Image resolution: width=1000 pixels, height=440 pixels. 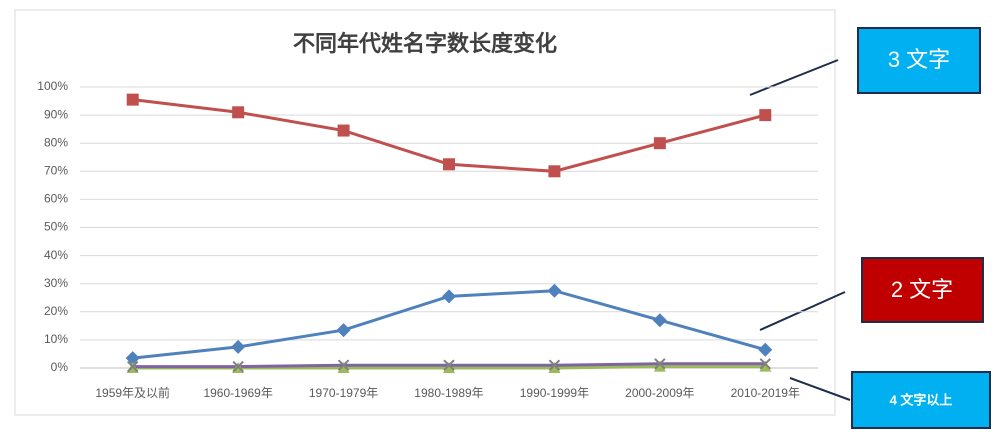 What do you see at coordinates (56, 255) in the screenshot?
I see `y-tick-label: 40%` at bounding box center [56, 255].